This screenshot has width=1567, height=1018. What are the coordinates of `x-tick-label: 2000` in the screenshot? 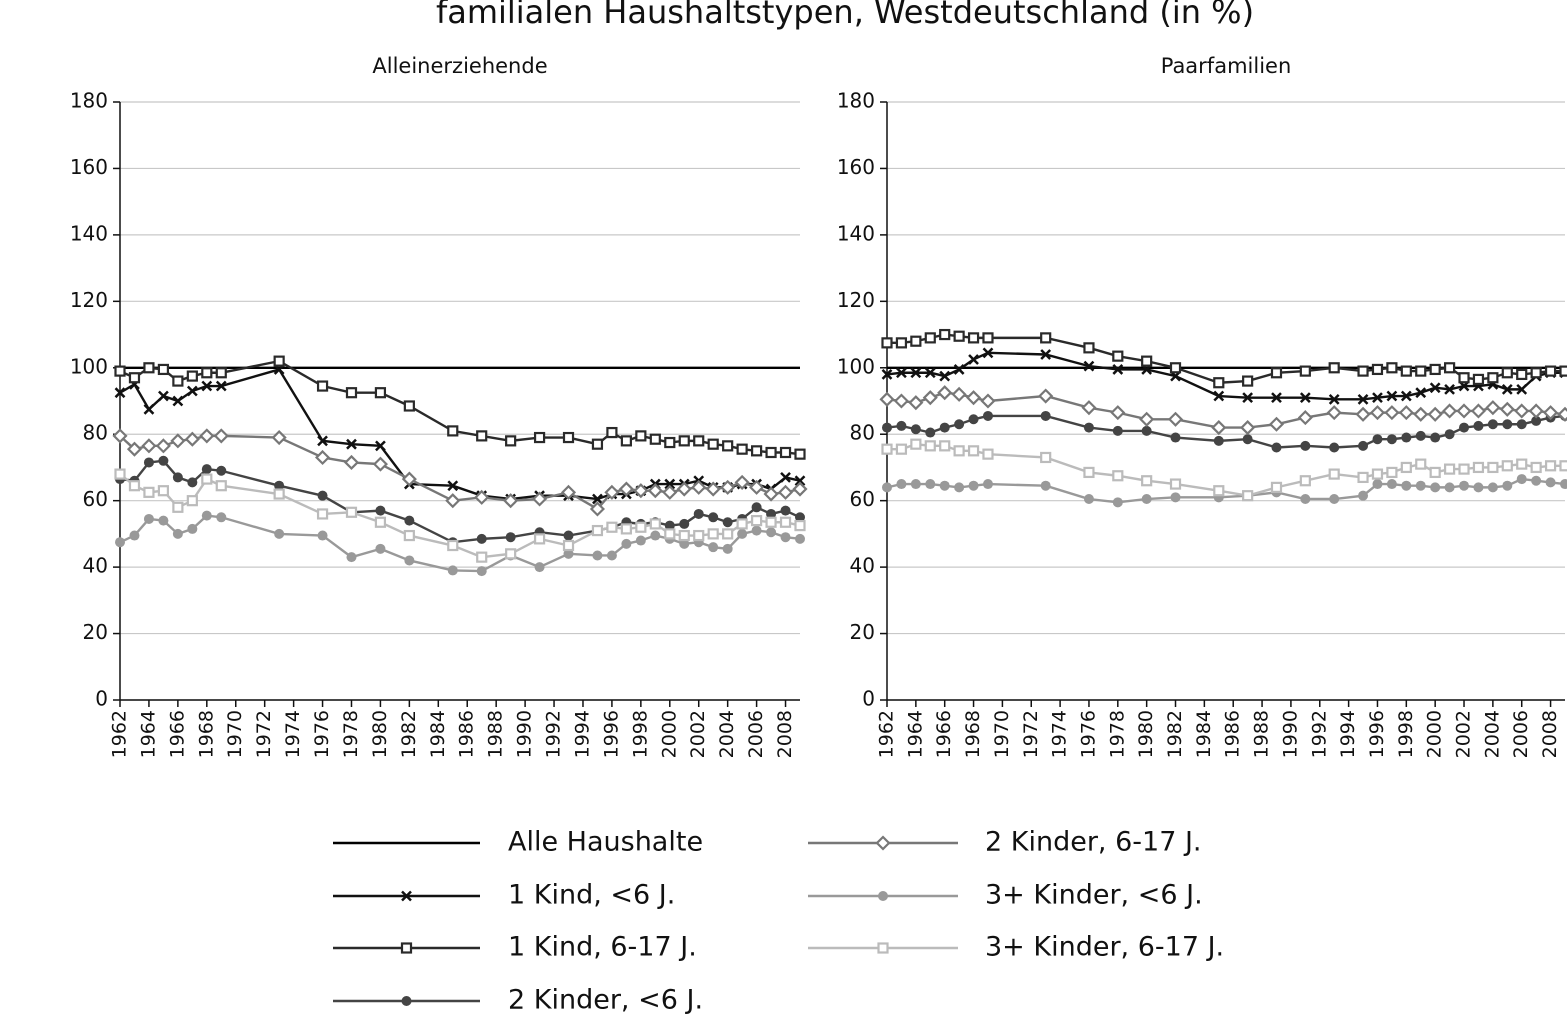 It's located at (1435, 734).